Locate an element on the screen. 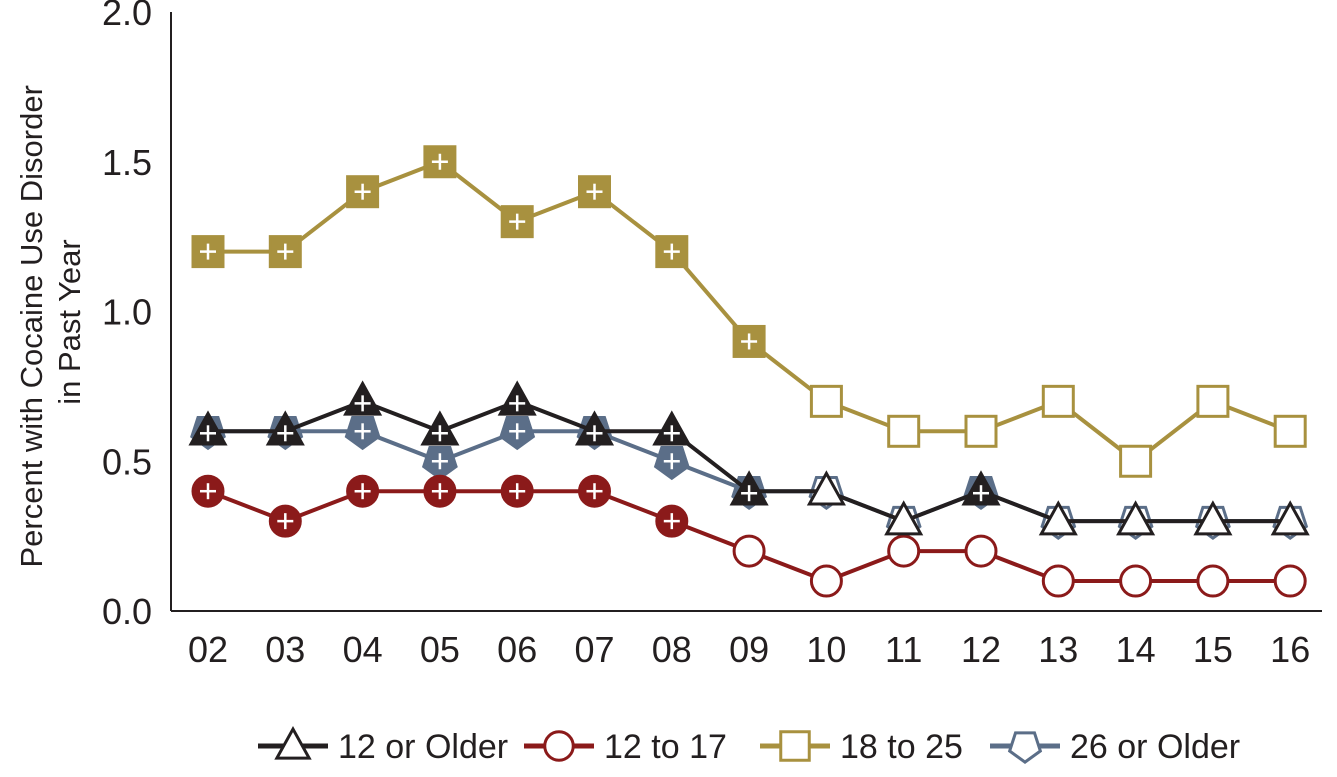  y-tick-label: 0.5 is located at coordinates (127, 461).